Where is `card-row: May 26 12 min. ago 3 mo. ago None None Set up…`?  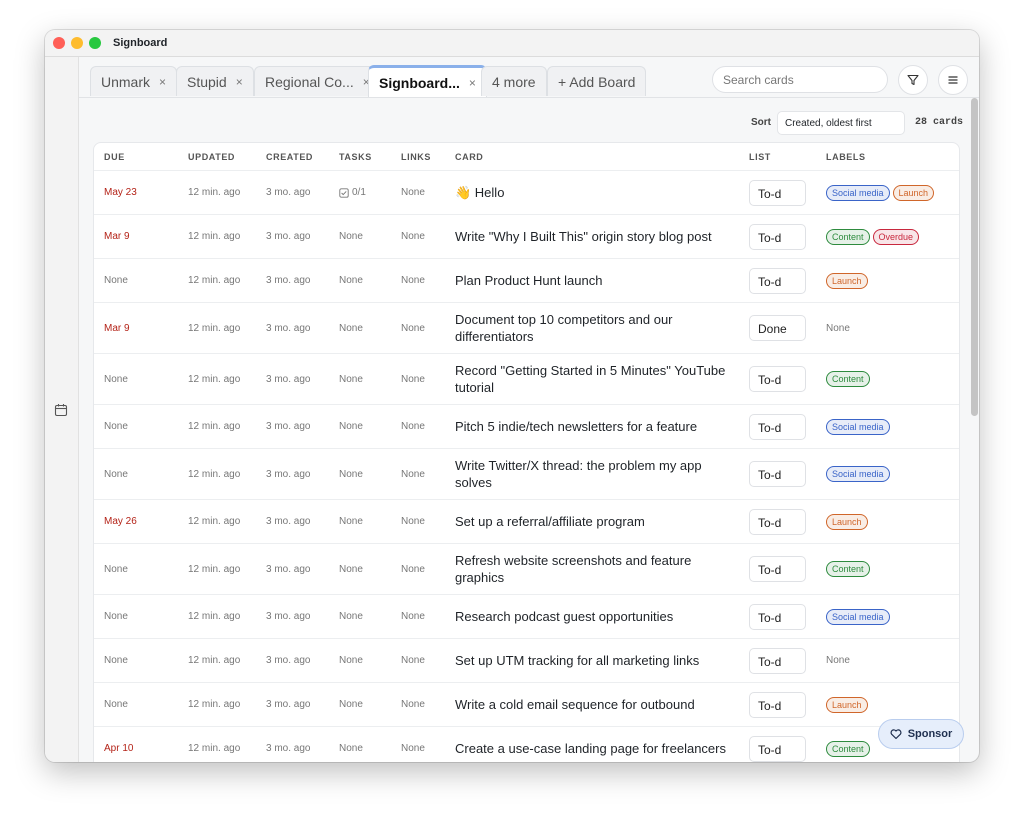
card-row: May 26 12 min. ago 3 mo. ago None None Set up… is located at coordinates (526, 521).